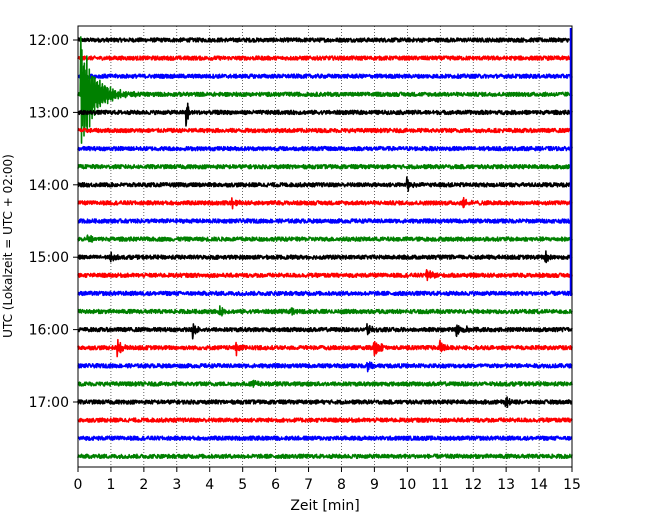  I want to click on x-tick-label: 0, so click(78, 485).